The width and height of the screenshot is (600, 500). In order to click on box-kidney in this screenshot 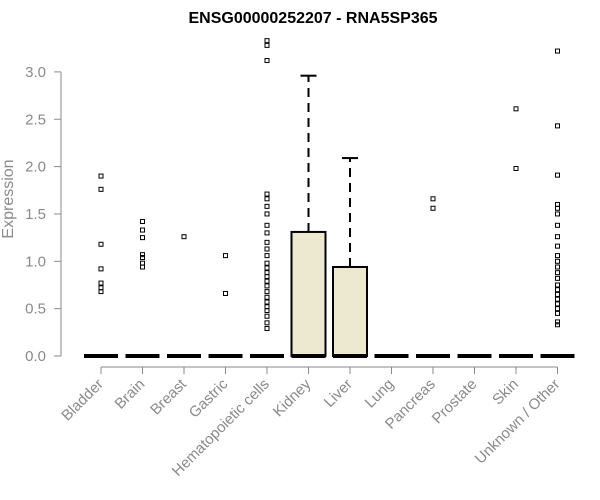, I will do `click(308, 216)`.